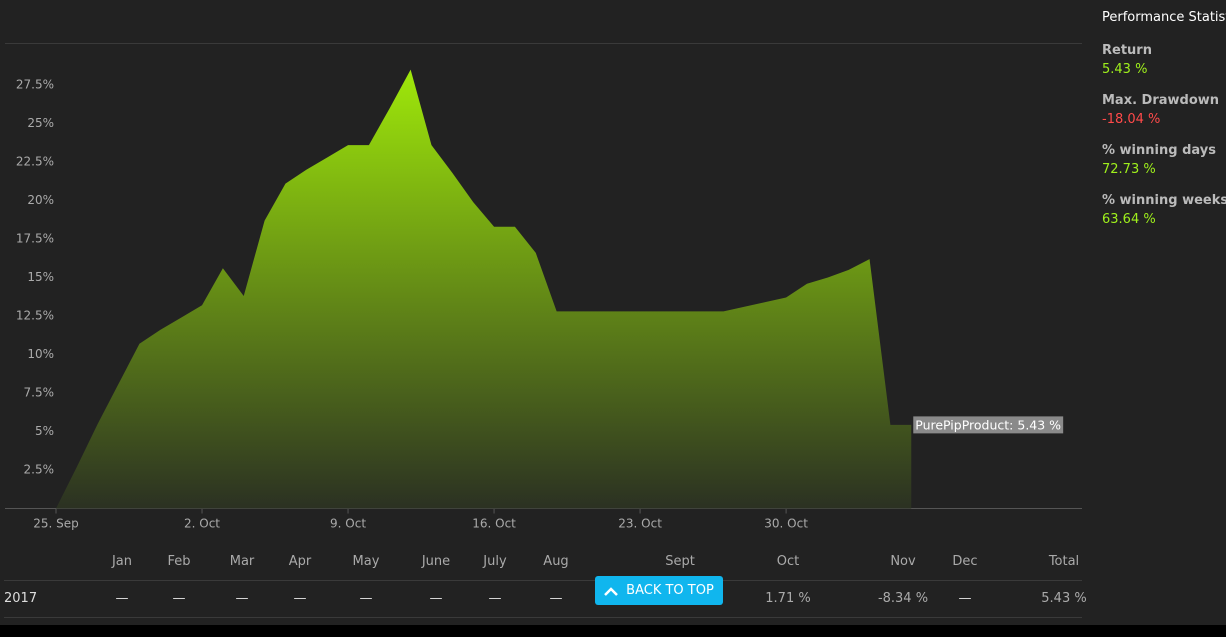  Describe the element at coordinates (611, 591) in the screenshot. I see `up-arrow-icon` at that location.